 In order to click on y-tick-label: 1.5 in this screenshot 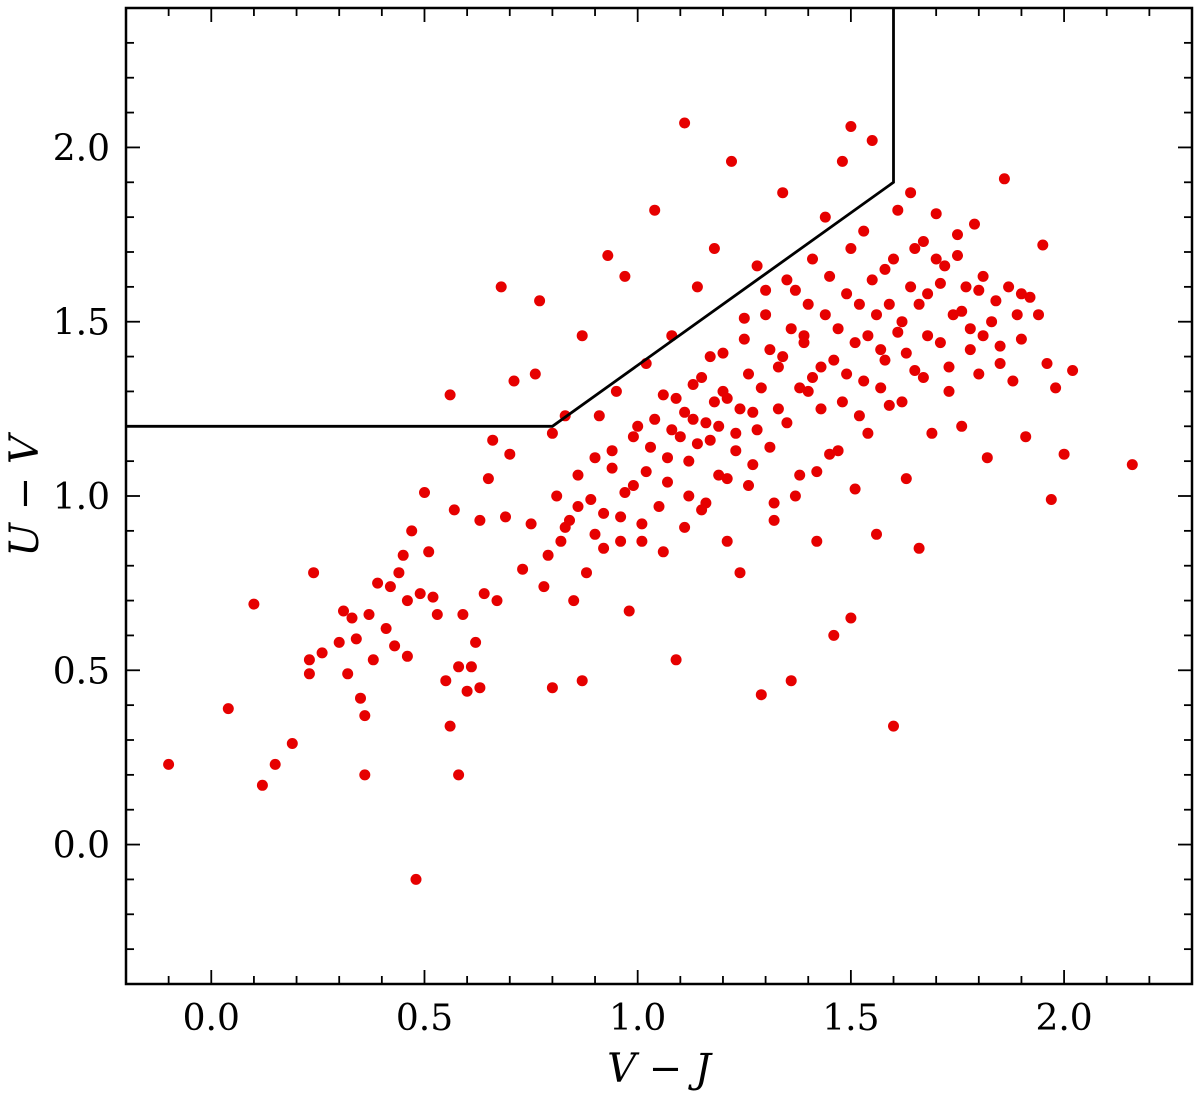, I will do `click(81, 323)`.